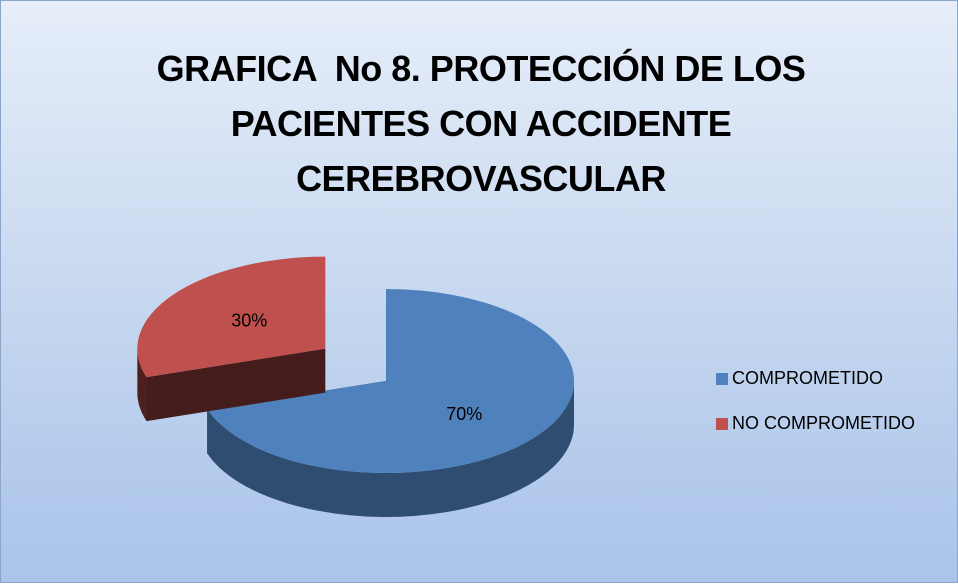 Image resolution: width=958 pixels, height=584 pixels. I want to click on slice-face, so click(236, 385).